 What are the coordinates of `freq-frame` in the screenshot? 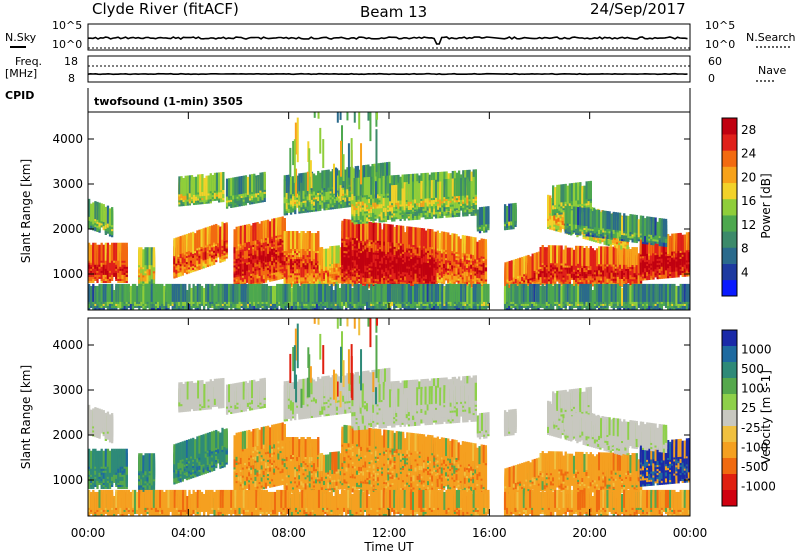 It's located at (389, 69).